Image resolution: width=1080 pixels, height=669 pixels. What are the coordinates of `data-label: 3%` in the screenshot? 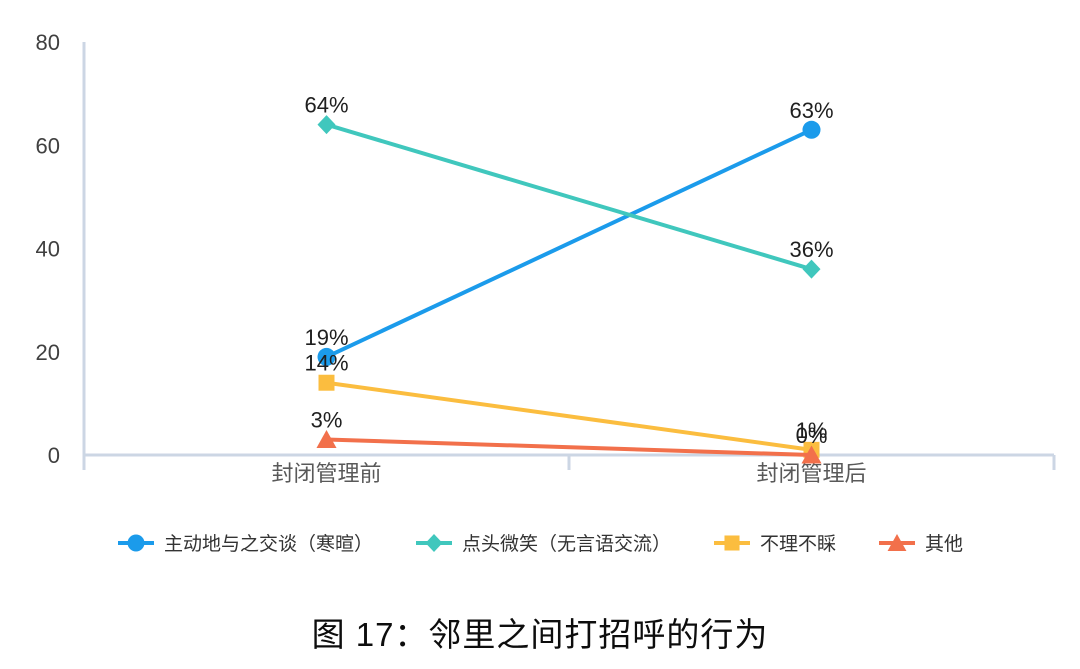 It's located at (327, 420).